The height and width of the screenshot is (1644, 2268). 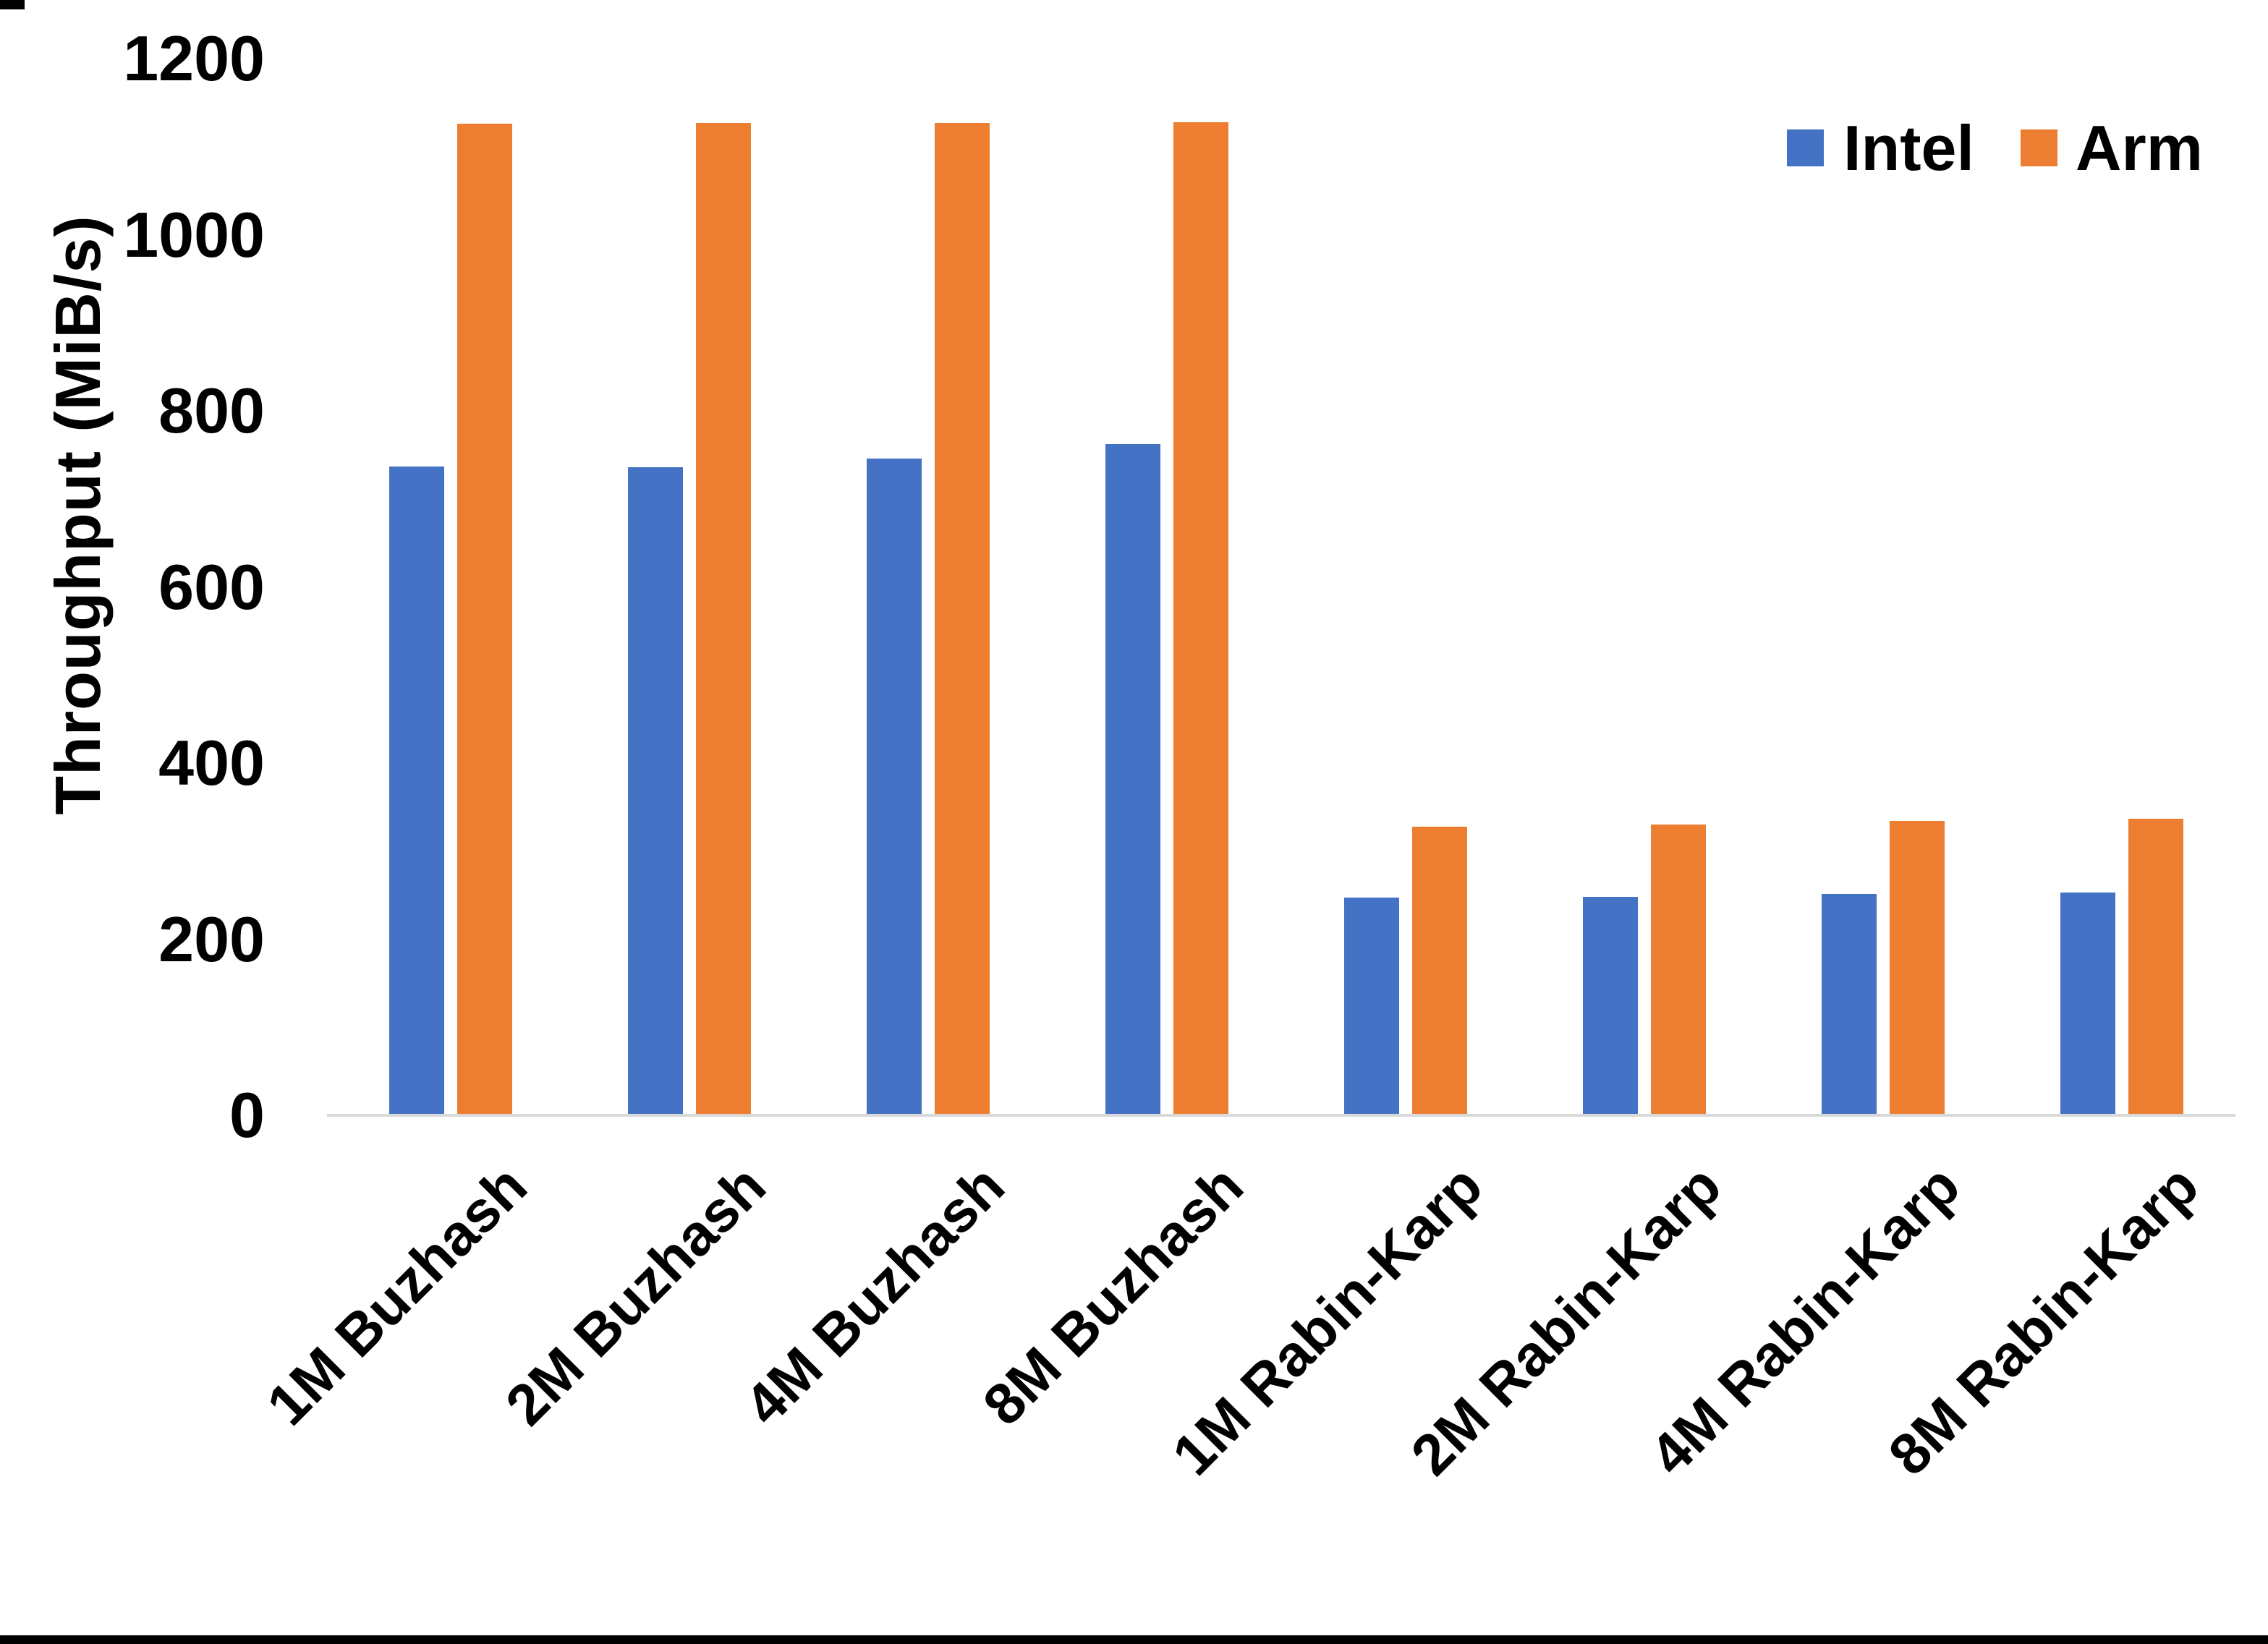 I want to click on bar-intel-8m-rabin-karp, so click(x=2087, y=1004).